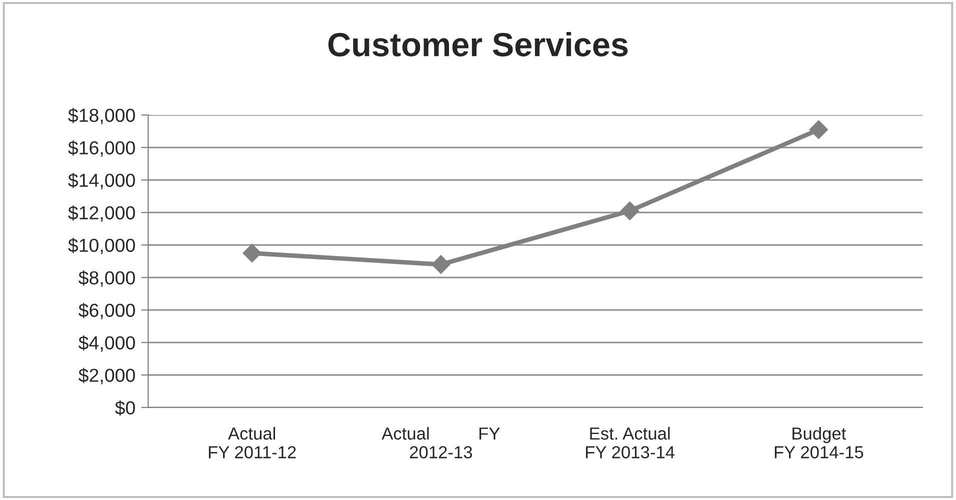 Image resolution: width=956 pixels, height=500 pixels. Describe the element at coordinates (101, 148) in the screenshot. I see `y-tick-label: $16,000` at that location.